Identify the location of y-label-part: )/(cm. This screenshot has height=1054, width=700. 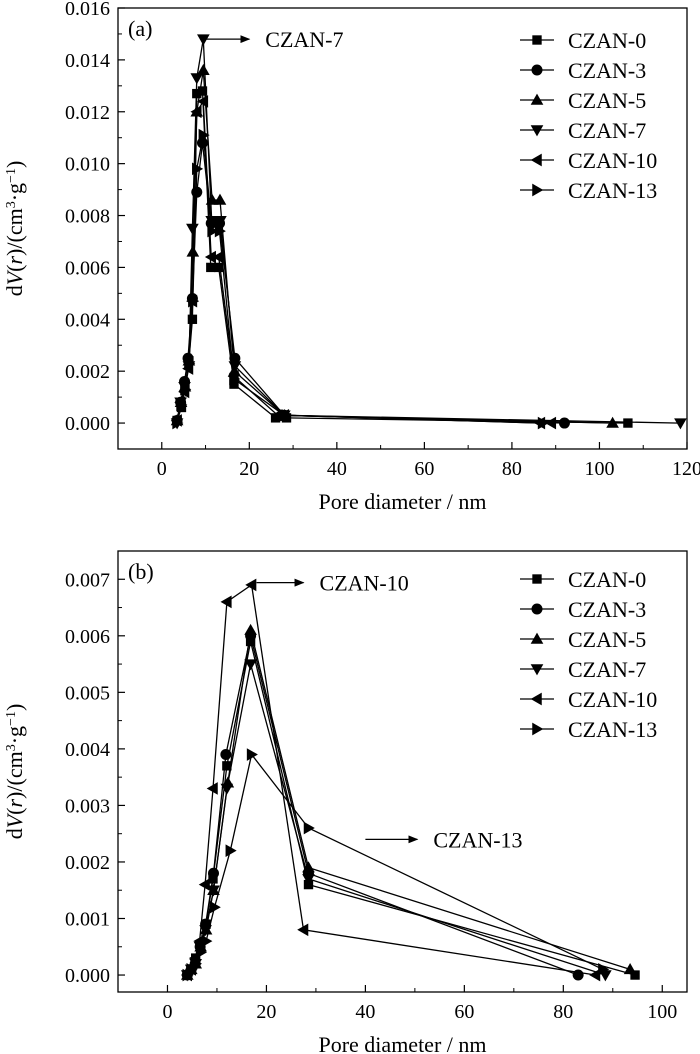
(14, 775).